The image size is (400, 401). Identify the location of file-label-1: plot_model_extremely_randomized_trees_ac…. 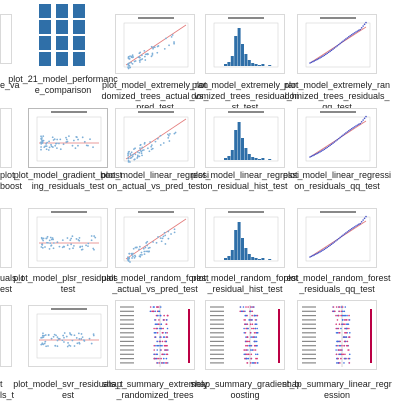
(155, 96).